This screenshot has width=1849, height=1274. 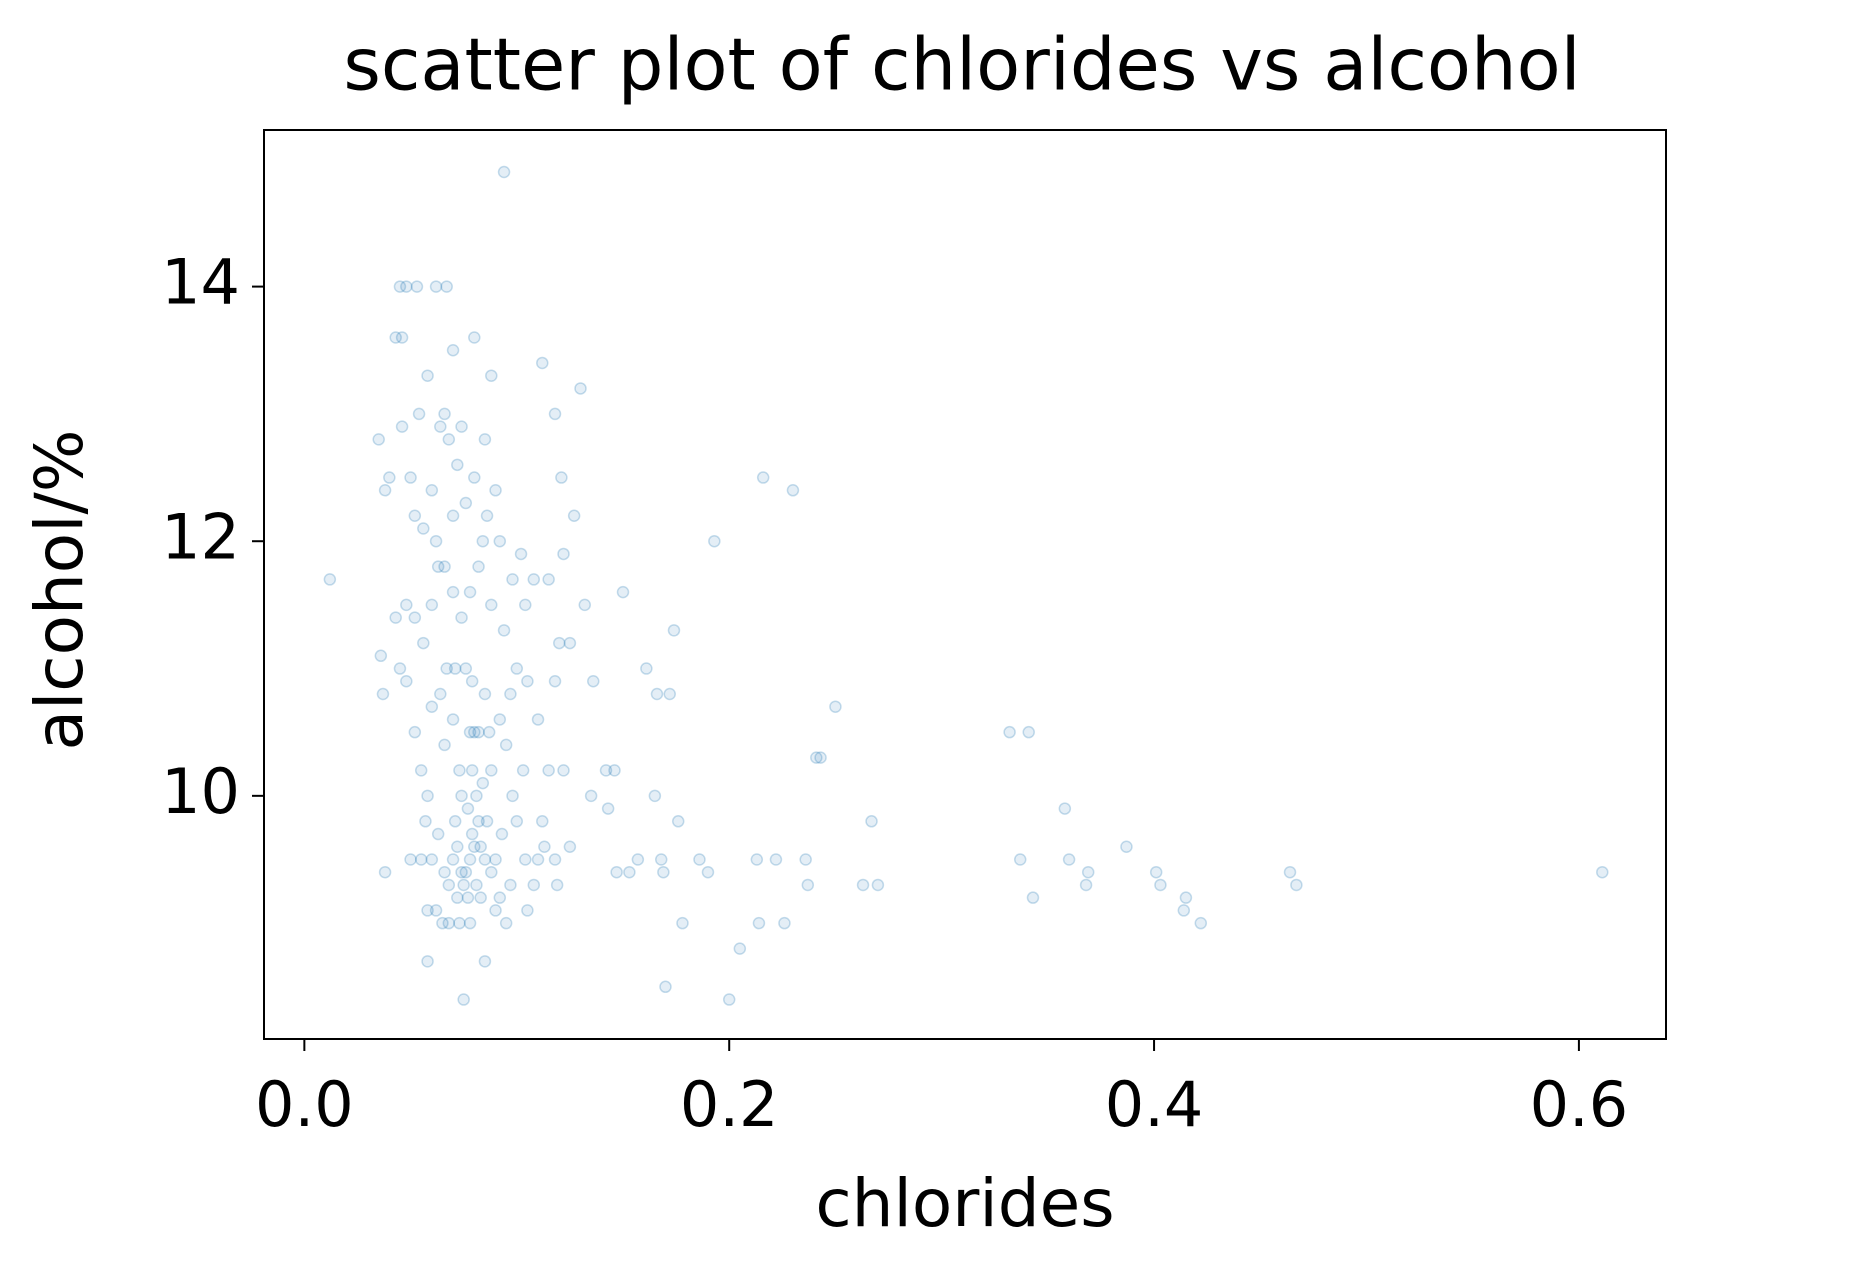 I want to click on x-tick-label: 0.4, so click(x=1154, y=1104).